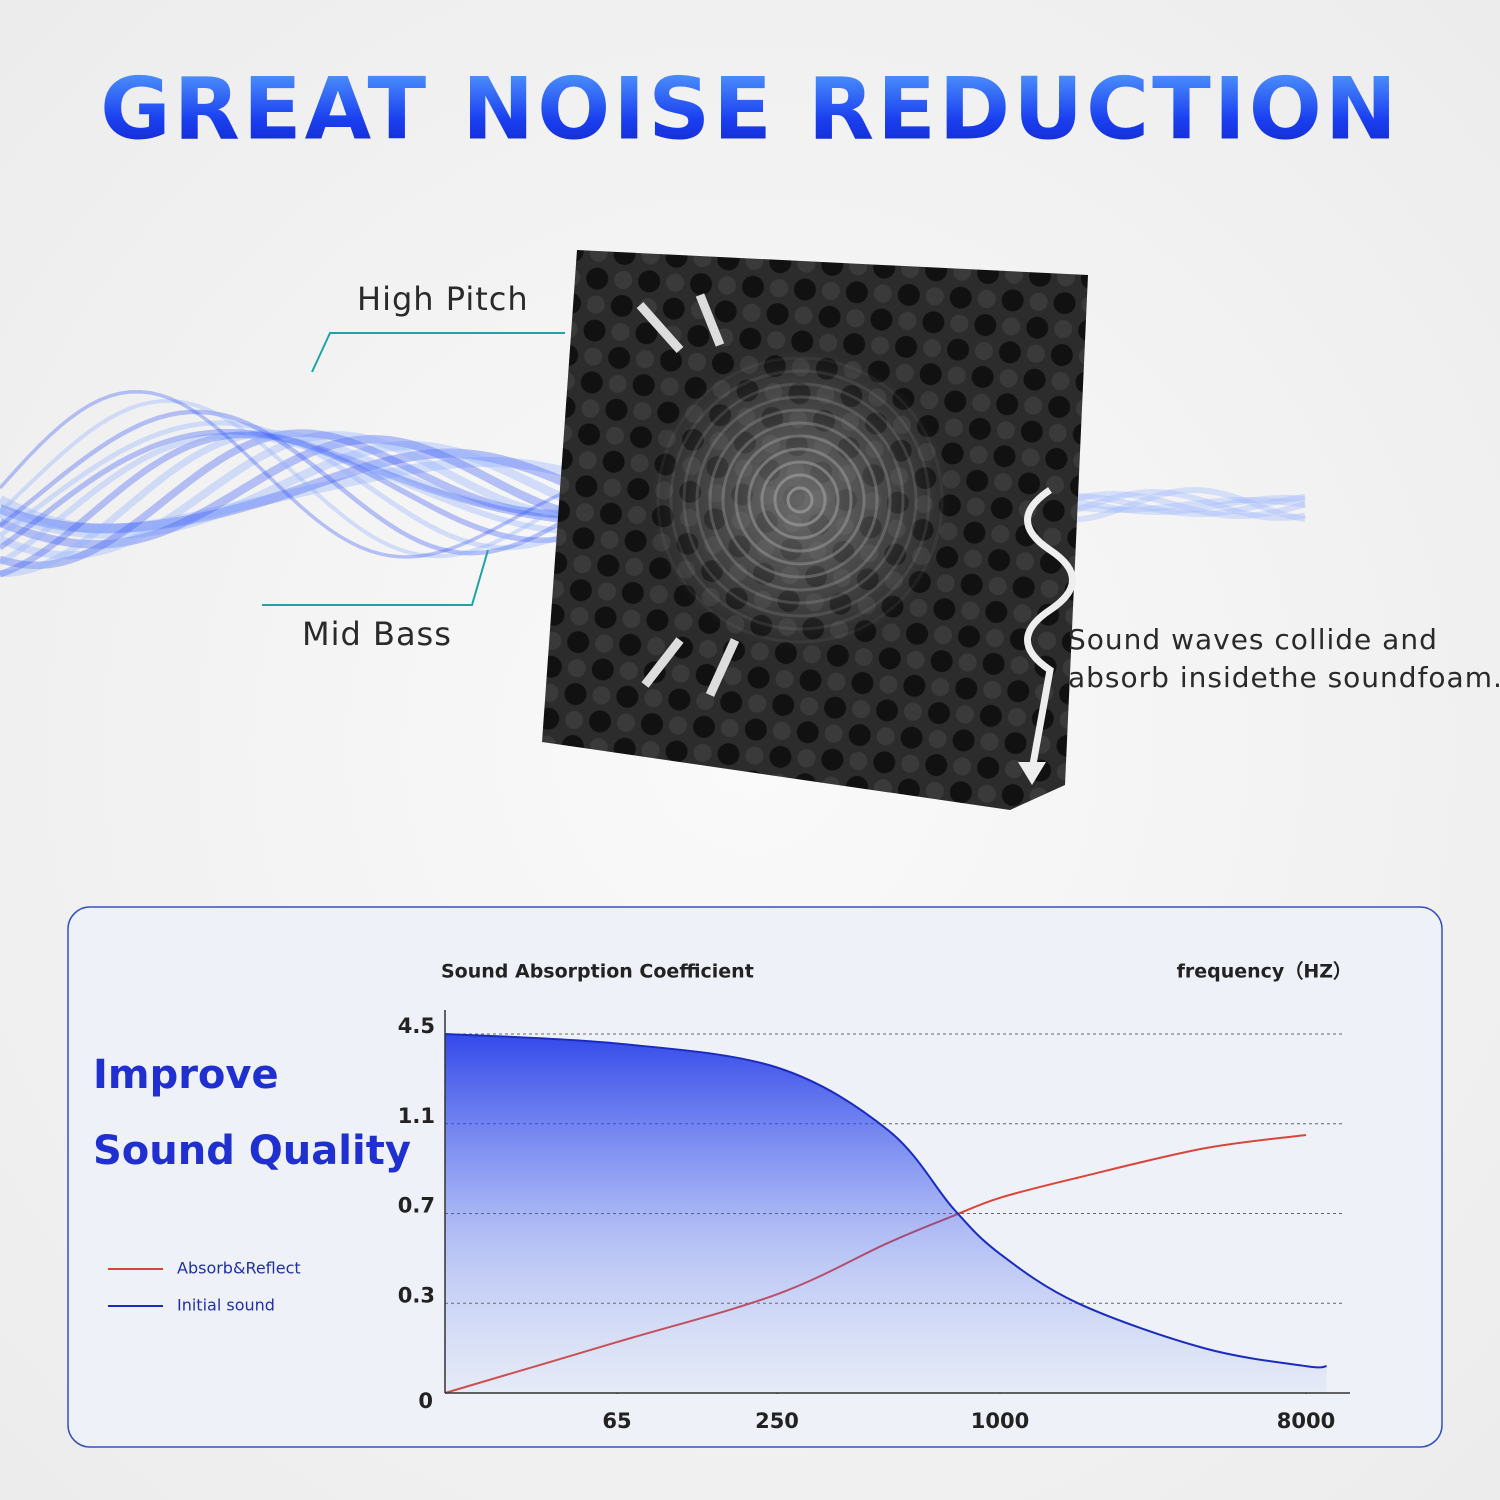 The image size is (1500, 1500). What do you see at coordinates (777, 1421) in the screenshot?
I see `x-tick-label: 250` at bounding box center [777, 1421].